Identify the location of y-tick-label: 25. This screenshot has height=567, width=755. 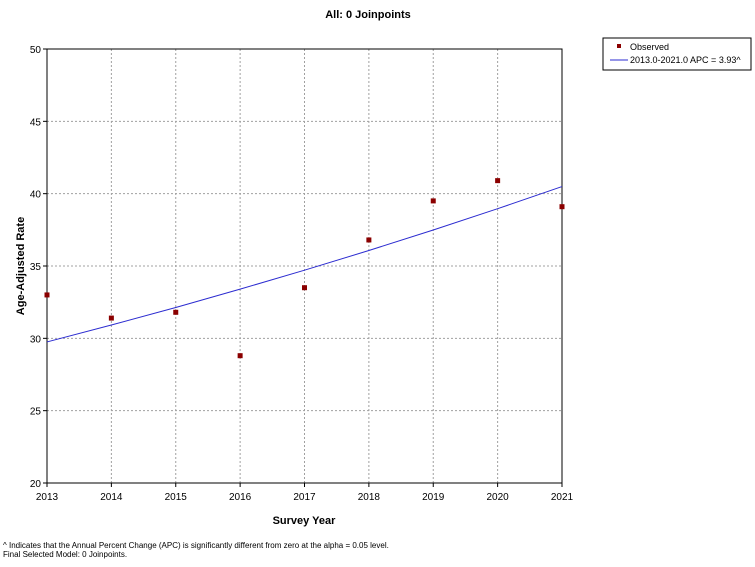
(36, 412).